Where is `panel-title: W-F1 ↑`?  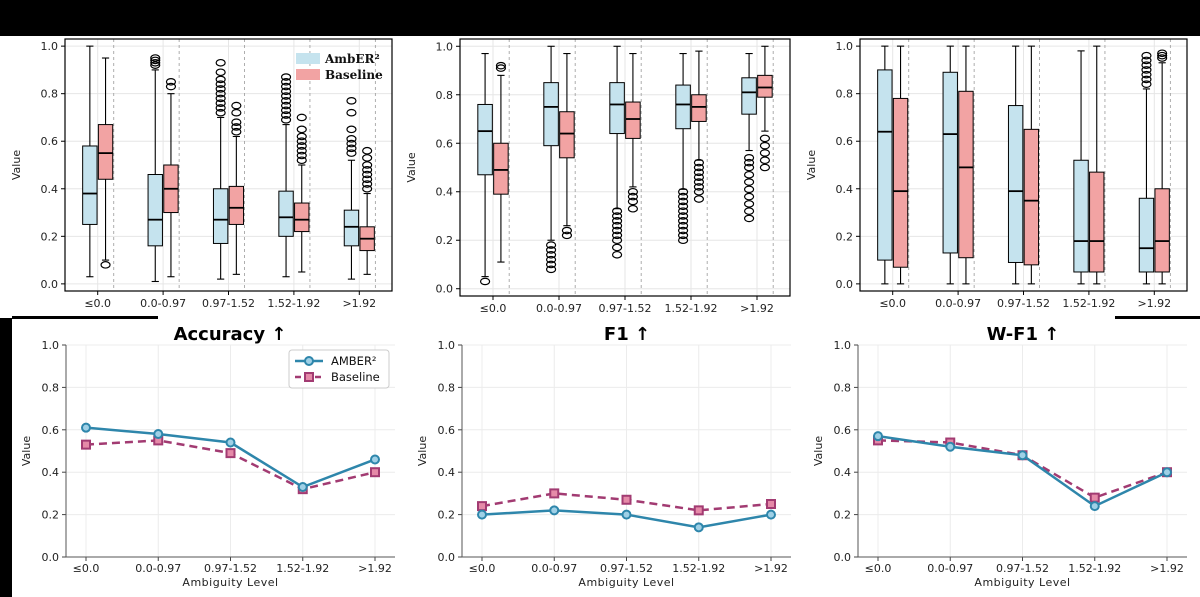
panel-title: W-F1 ↑ is located at coordinates (1023, 334).